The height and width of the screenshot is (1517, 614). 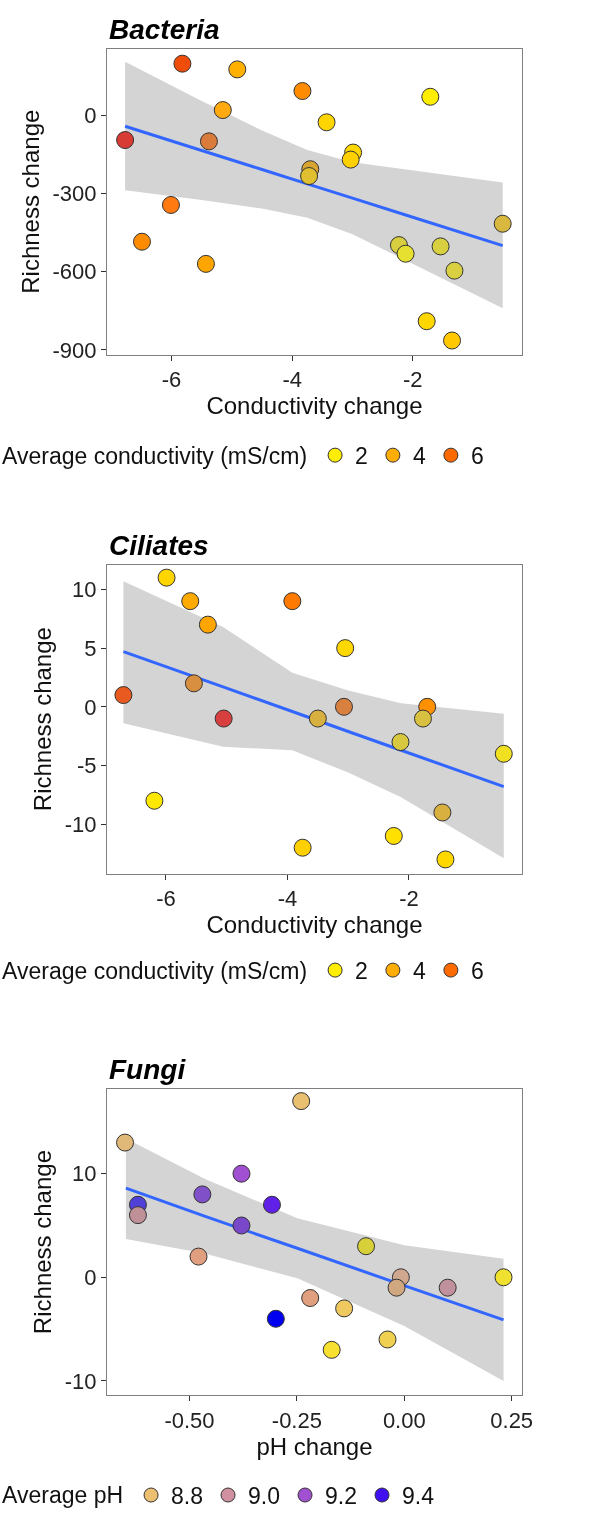 What do you see at coordinates (264, 1495) in the screenshot?
I see `legend-label: 9.0` at bounding box center [264, 1495].